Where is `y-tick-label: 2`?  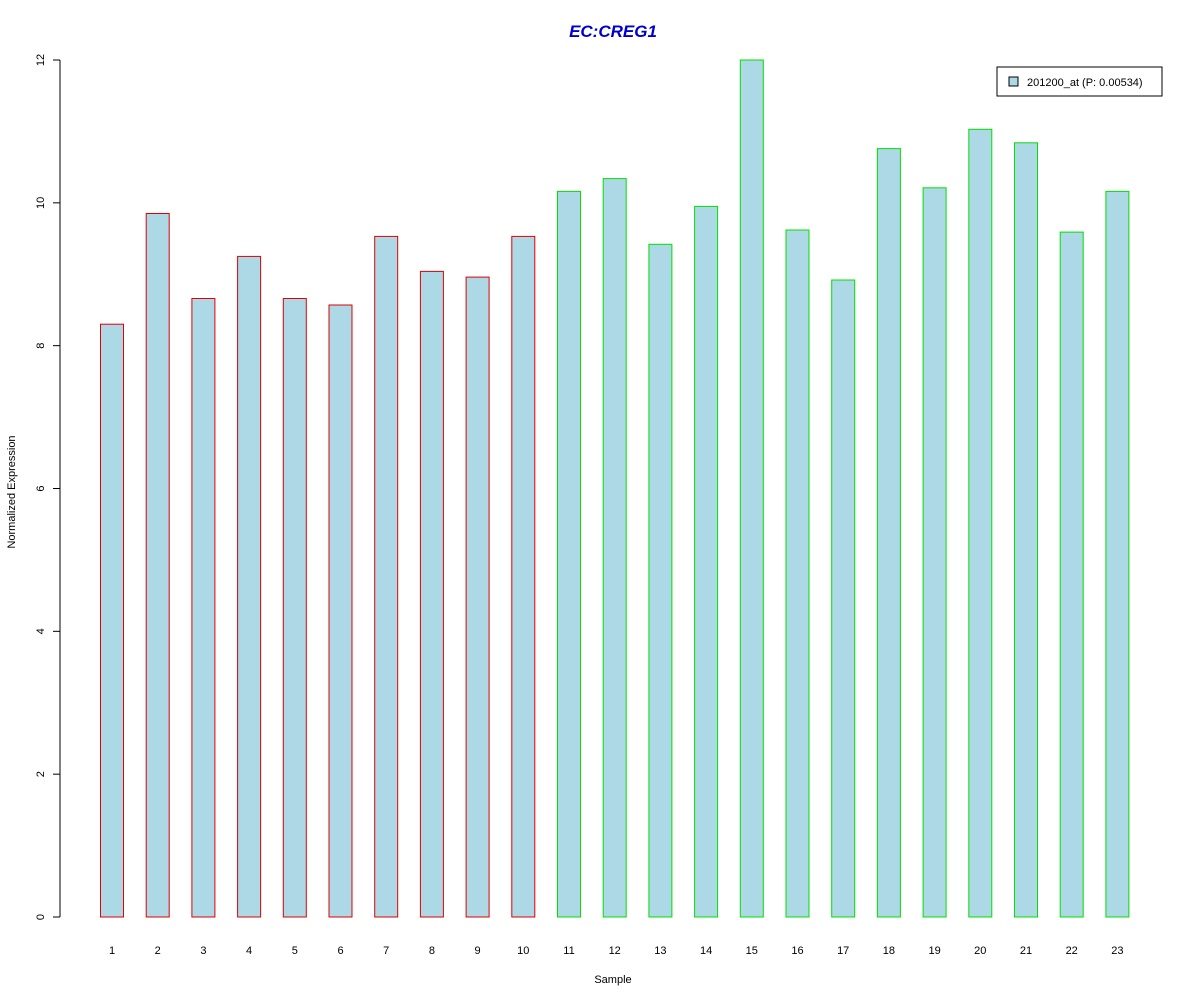
y-tick-label: 2 is located at coordinates (41, 774).